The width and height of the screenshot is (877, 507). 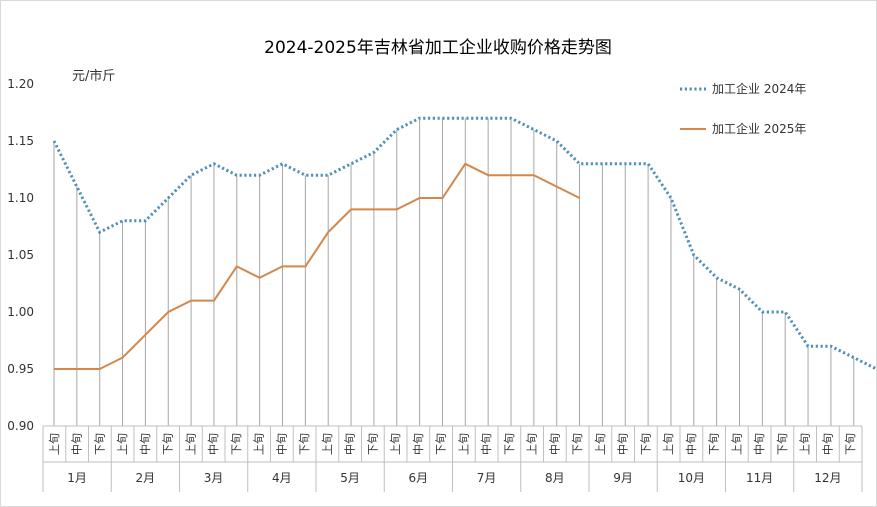 I want to click on x-month-label: 8月, so click(x=555, y=478).